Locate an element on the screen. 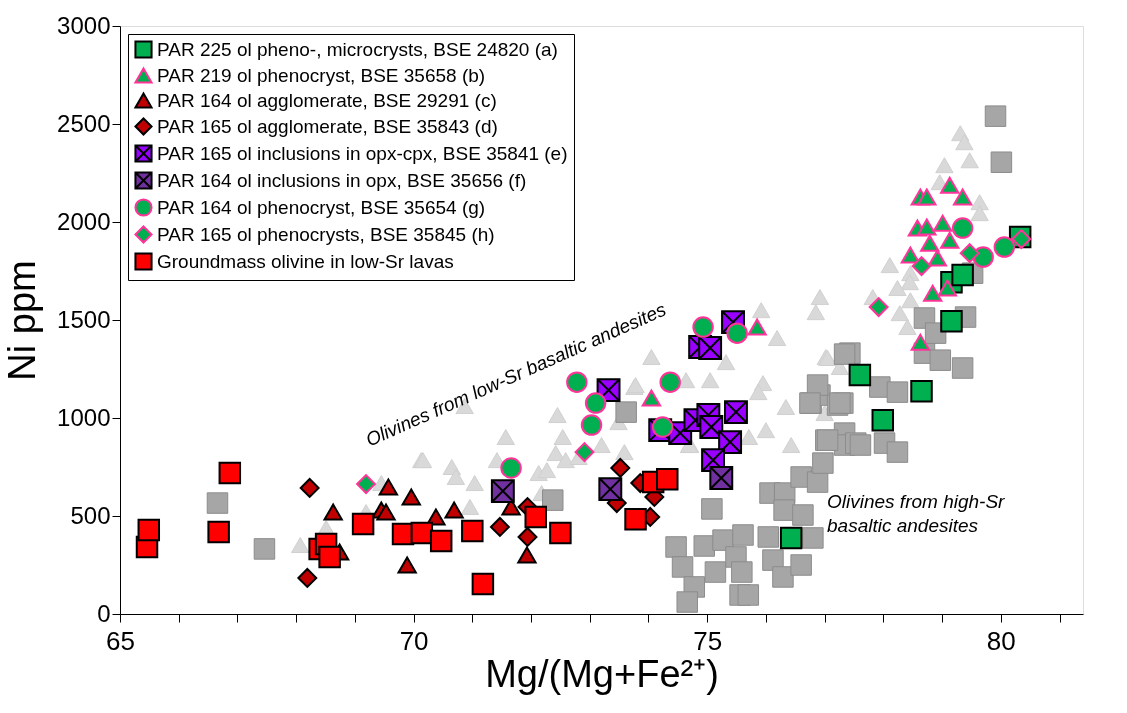 The image size is (1127, 713). y-tick-label: 500 is located at coordinates (90, 515).